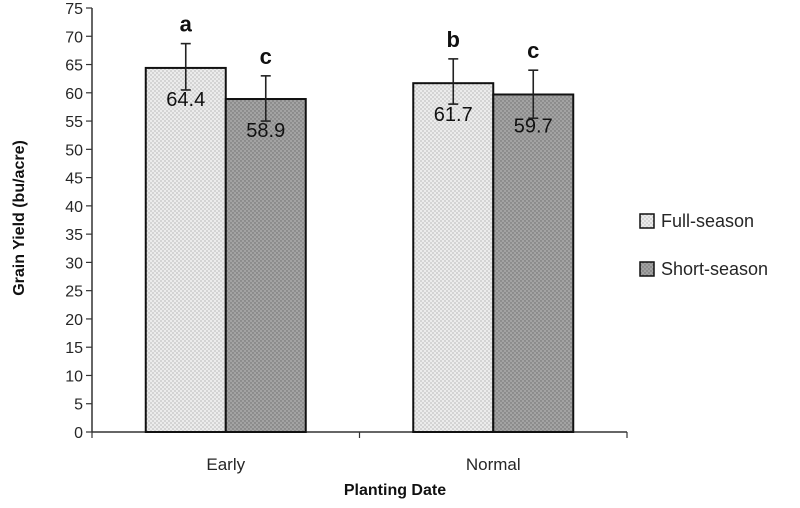  Describe the element at coordinates (74, 207) in the screenshot. I see `y-tick-label: 40` at that location.